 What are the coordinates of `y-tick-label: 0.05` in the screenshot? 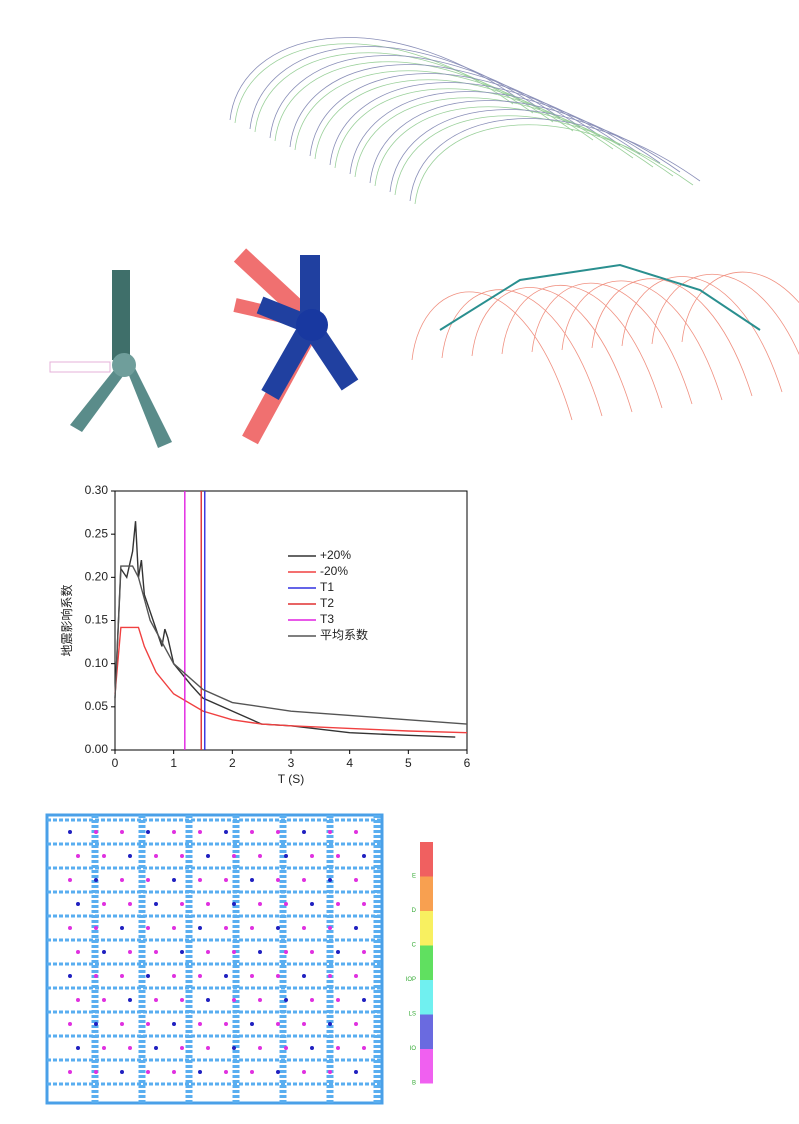 It's located at (97, 706).